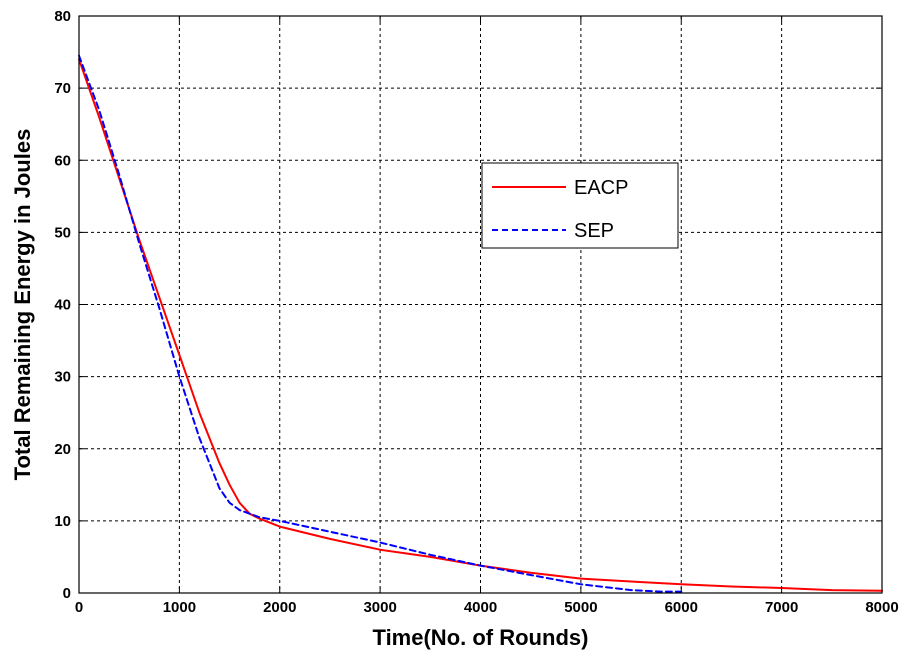 The image size is (909, 656). Describe the element at coordinates (62, 305) in the screenshot. I see `y-tick-label: 40` at that location.